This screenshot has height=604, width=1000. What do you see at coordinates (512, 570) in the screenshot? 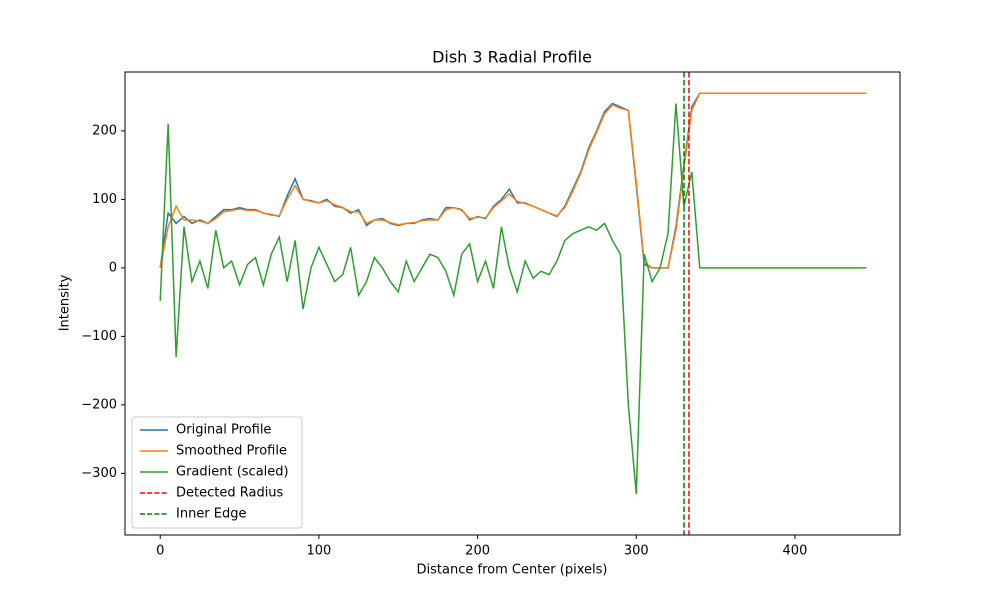
I see `x-axis-label: Distance from Center (pixels)` at bounding box center [512, 570].